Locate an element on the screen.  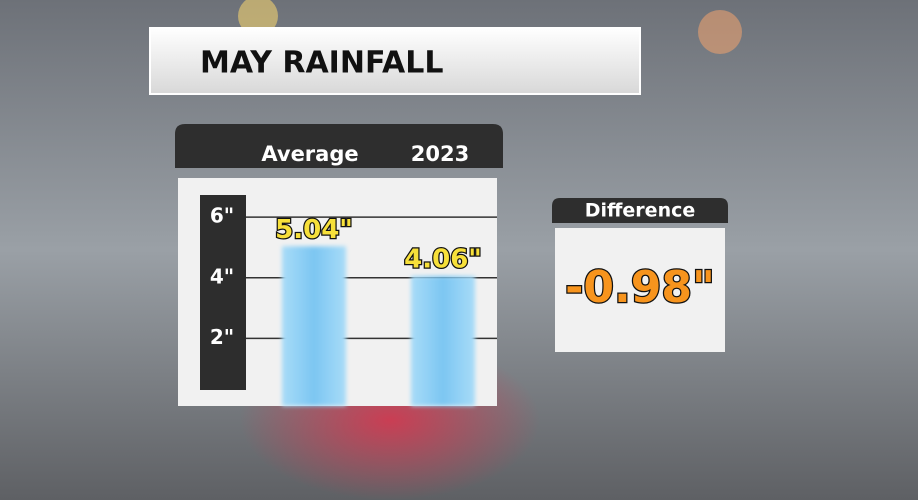
difference-value: -0.98" is located at coordinates (640, 287).